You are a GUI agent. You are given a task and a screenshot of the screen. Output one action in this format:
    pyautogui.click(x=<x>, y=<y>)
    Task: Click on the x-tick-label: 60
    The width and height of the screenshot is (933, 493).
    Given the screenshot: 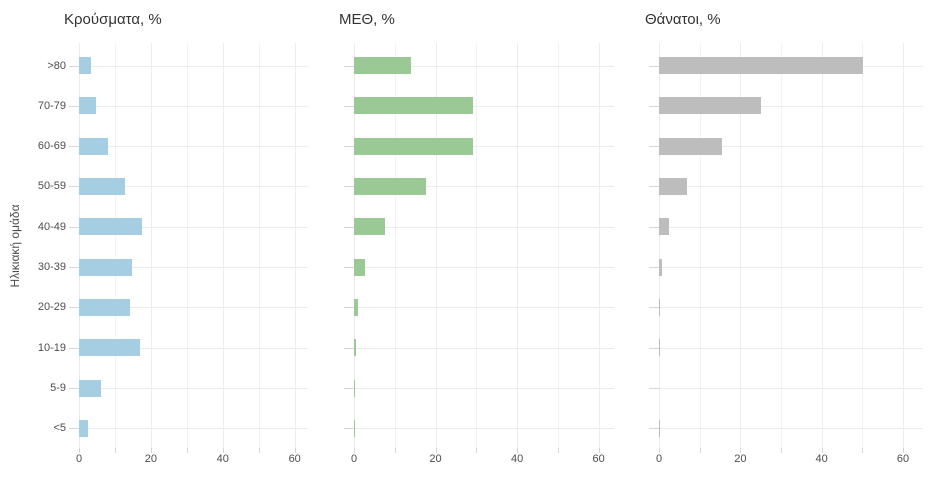 What is the action you would take?
    pyautogui.click(x=294, y=459)
    